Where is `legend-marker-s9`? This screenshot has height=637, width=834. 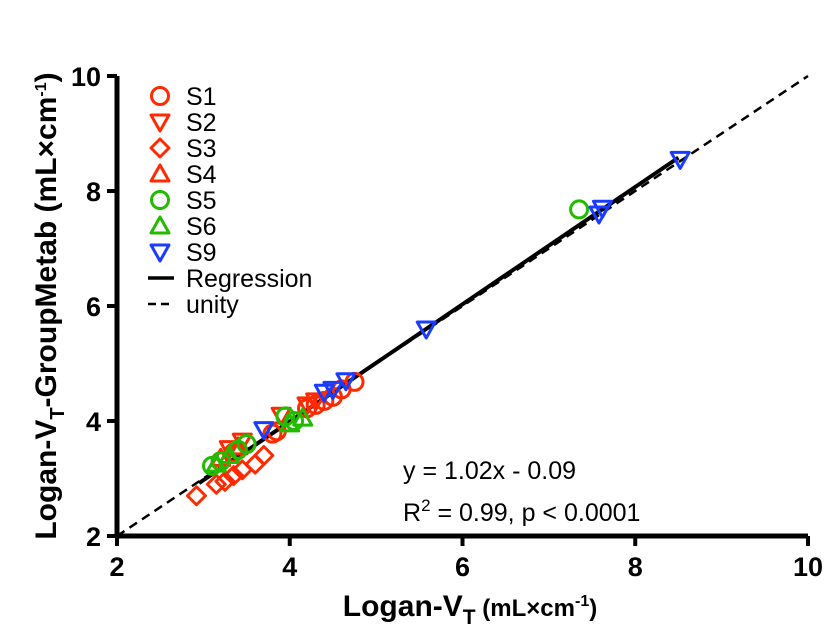
legend-marker-s9 is located at coordinates (160, 253).